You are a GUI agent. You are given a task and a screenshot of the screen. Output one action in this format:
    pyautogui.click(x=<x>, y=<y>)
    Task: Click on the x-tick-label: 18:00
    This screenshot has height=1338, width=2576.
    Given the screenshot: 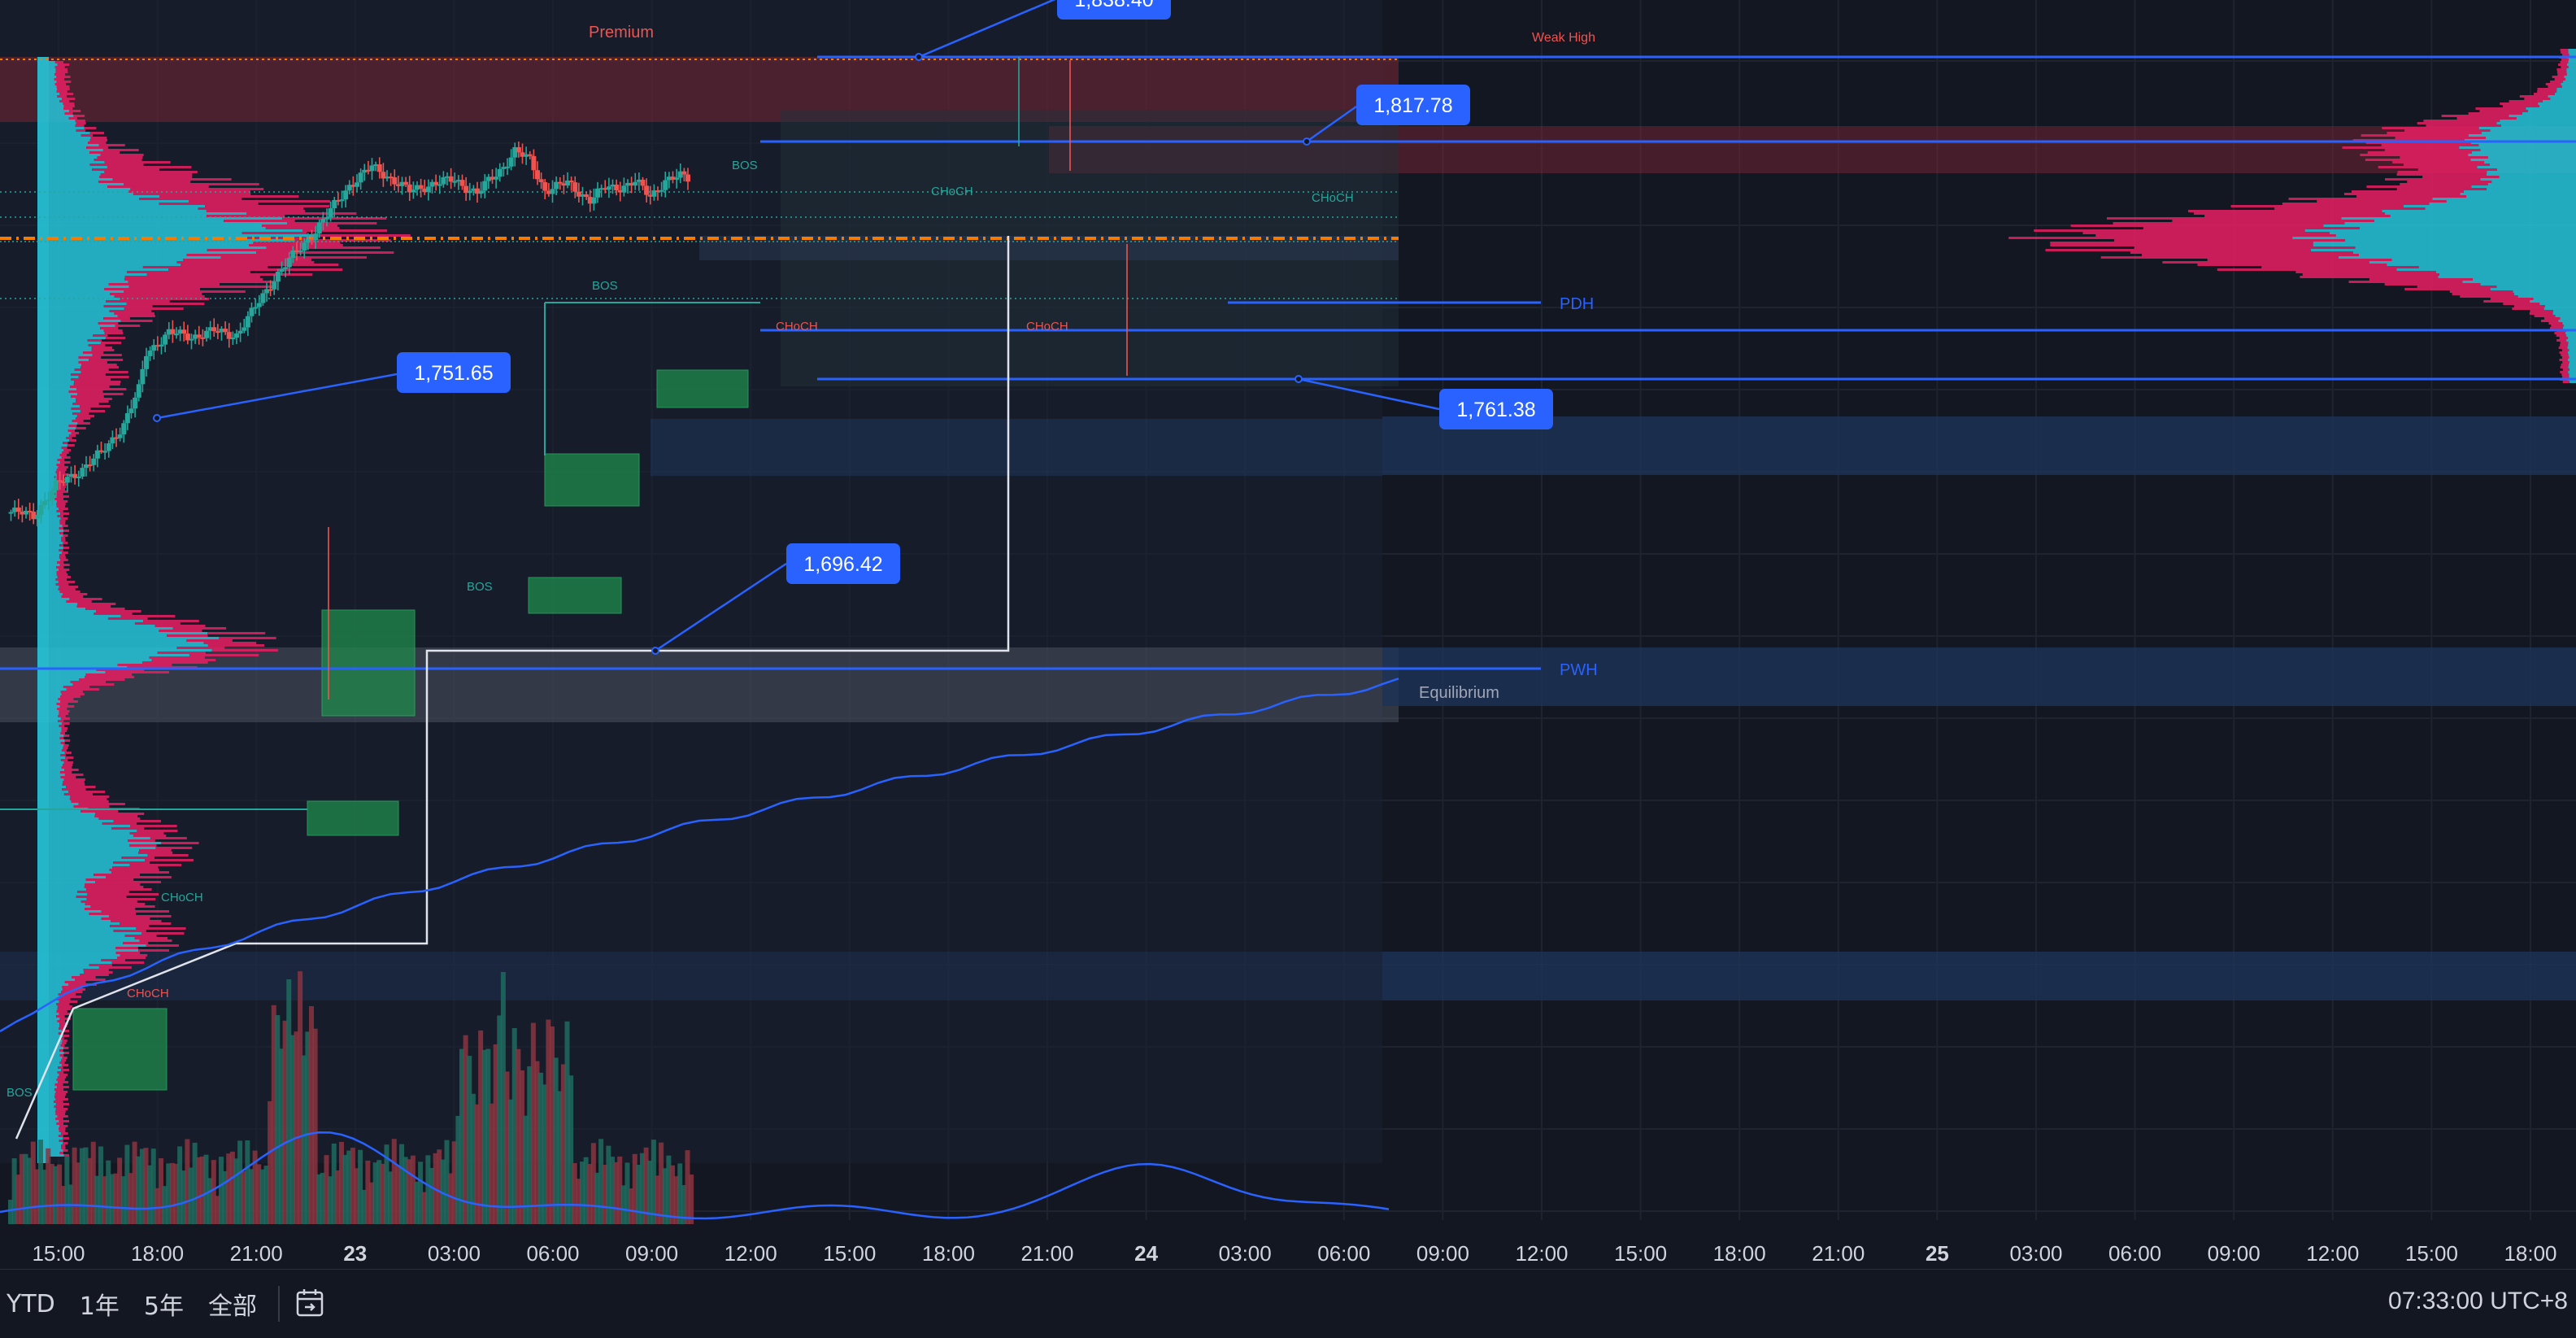 What is the action you would take?
    pyautogui.click(x=158, y=1253)
    